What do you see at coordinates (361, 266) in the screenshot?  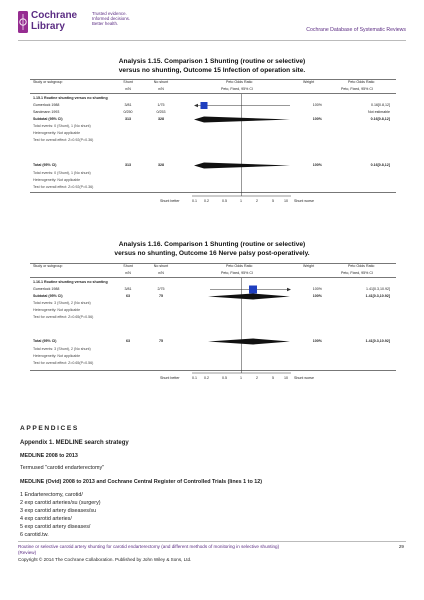 I see `col-or2: Peto Odds Ratio` at bounding box center [361, 266].